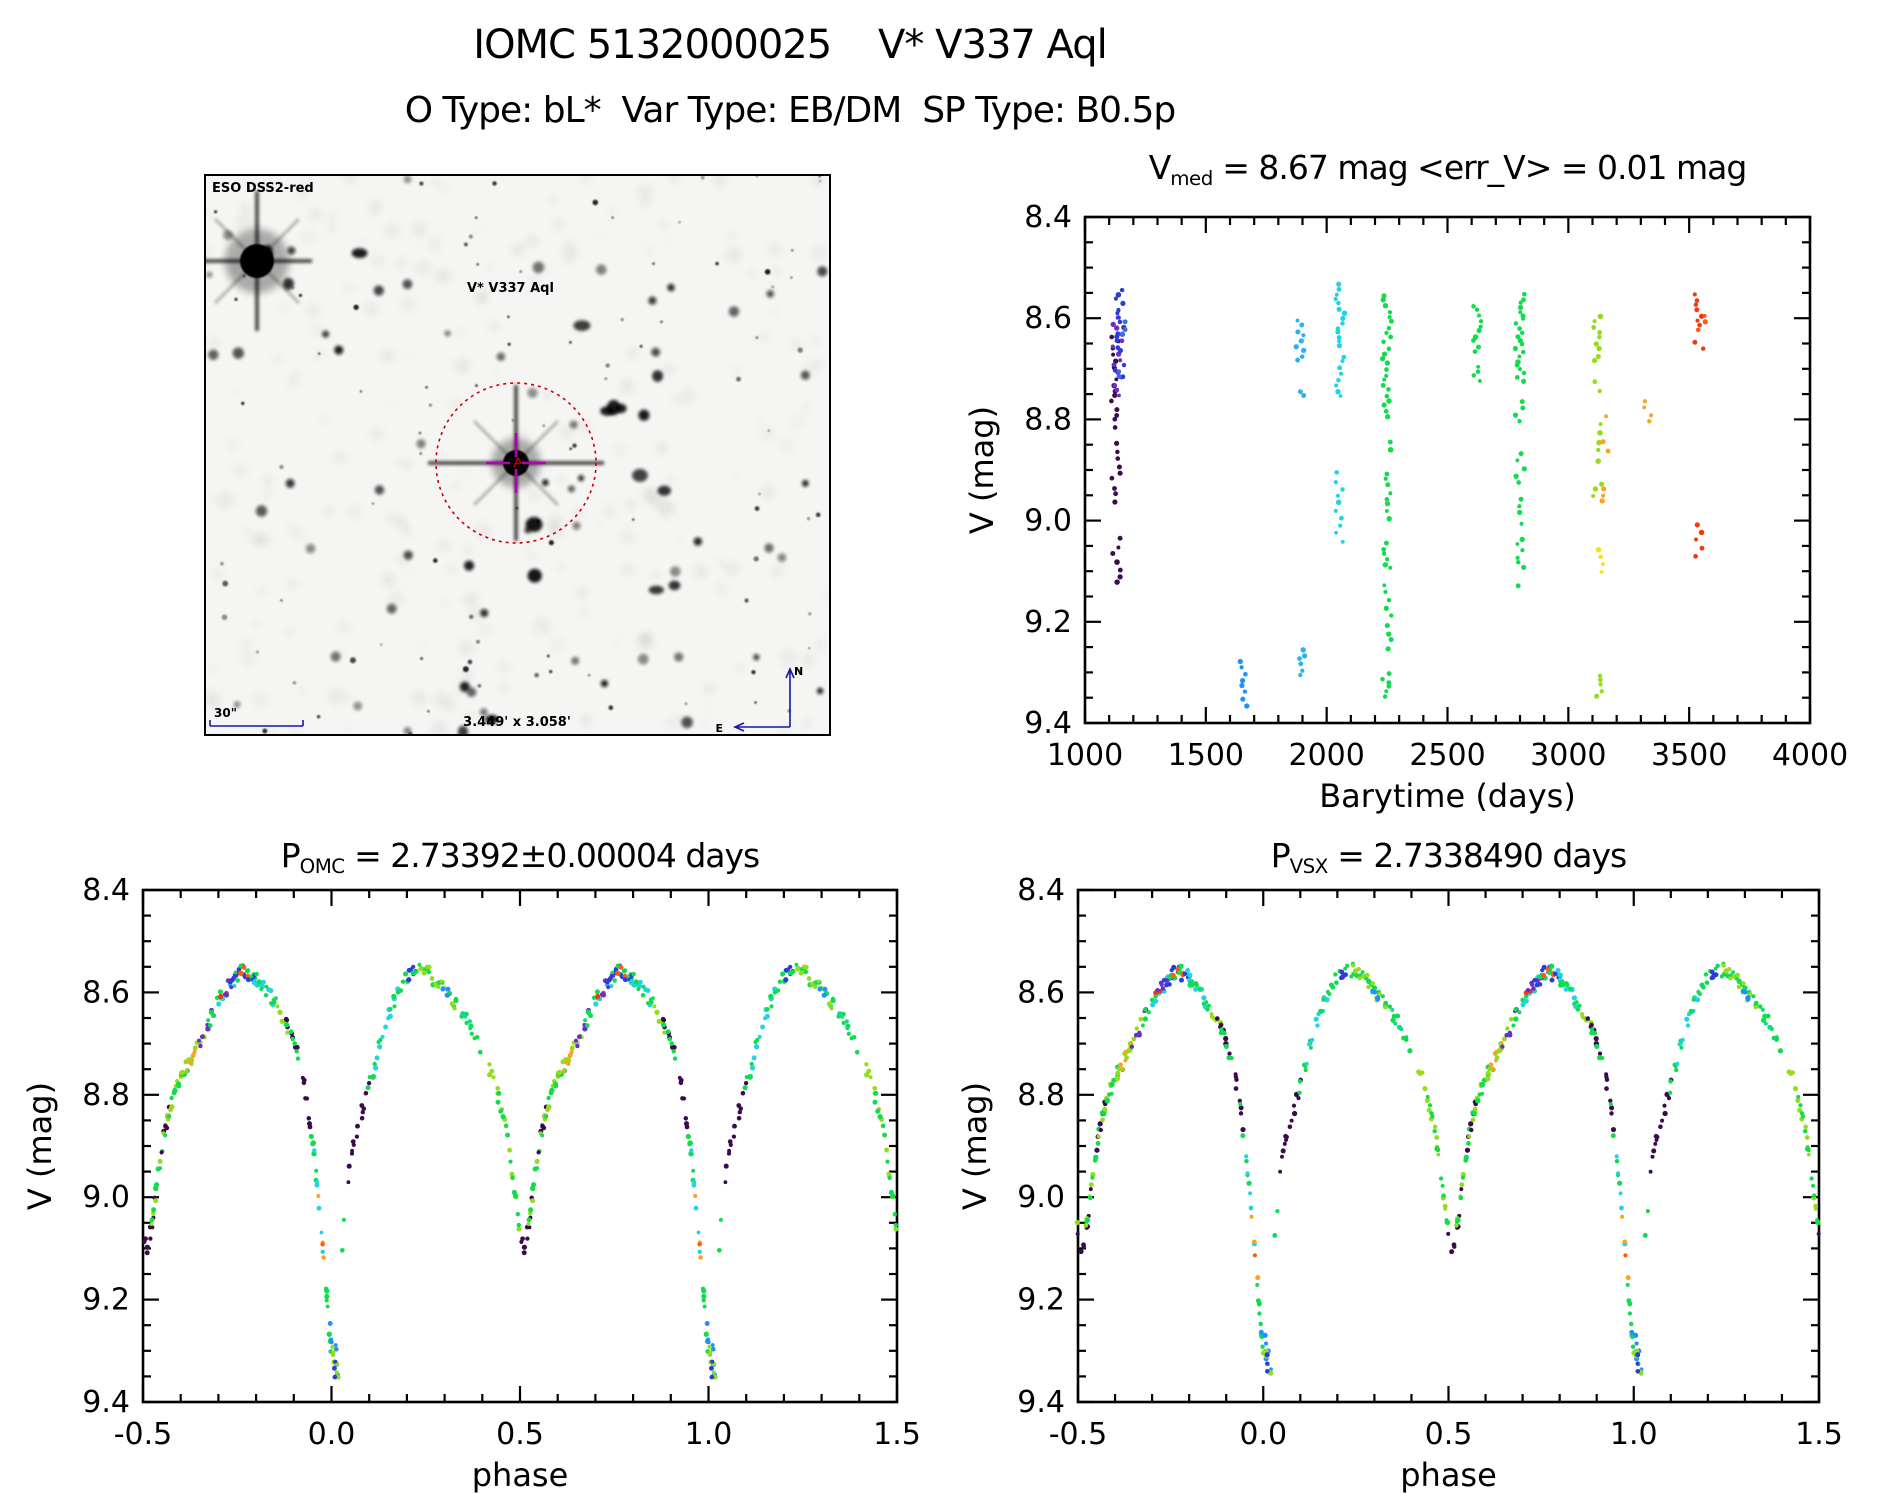  I want to click on barytime-plot-xaxis-label: Barytime (days), so click(1447, 796).